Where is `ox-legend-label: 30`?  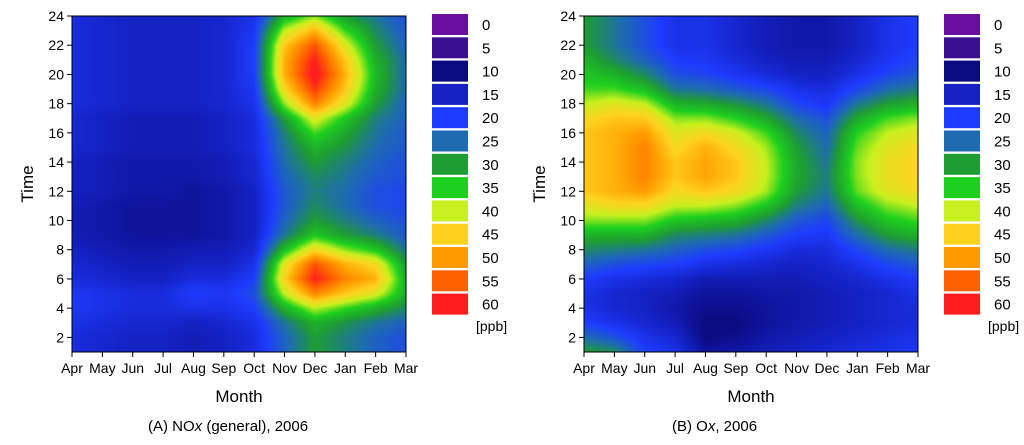
ox-legend-label: 30 is located at coordinates (1002, 165).